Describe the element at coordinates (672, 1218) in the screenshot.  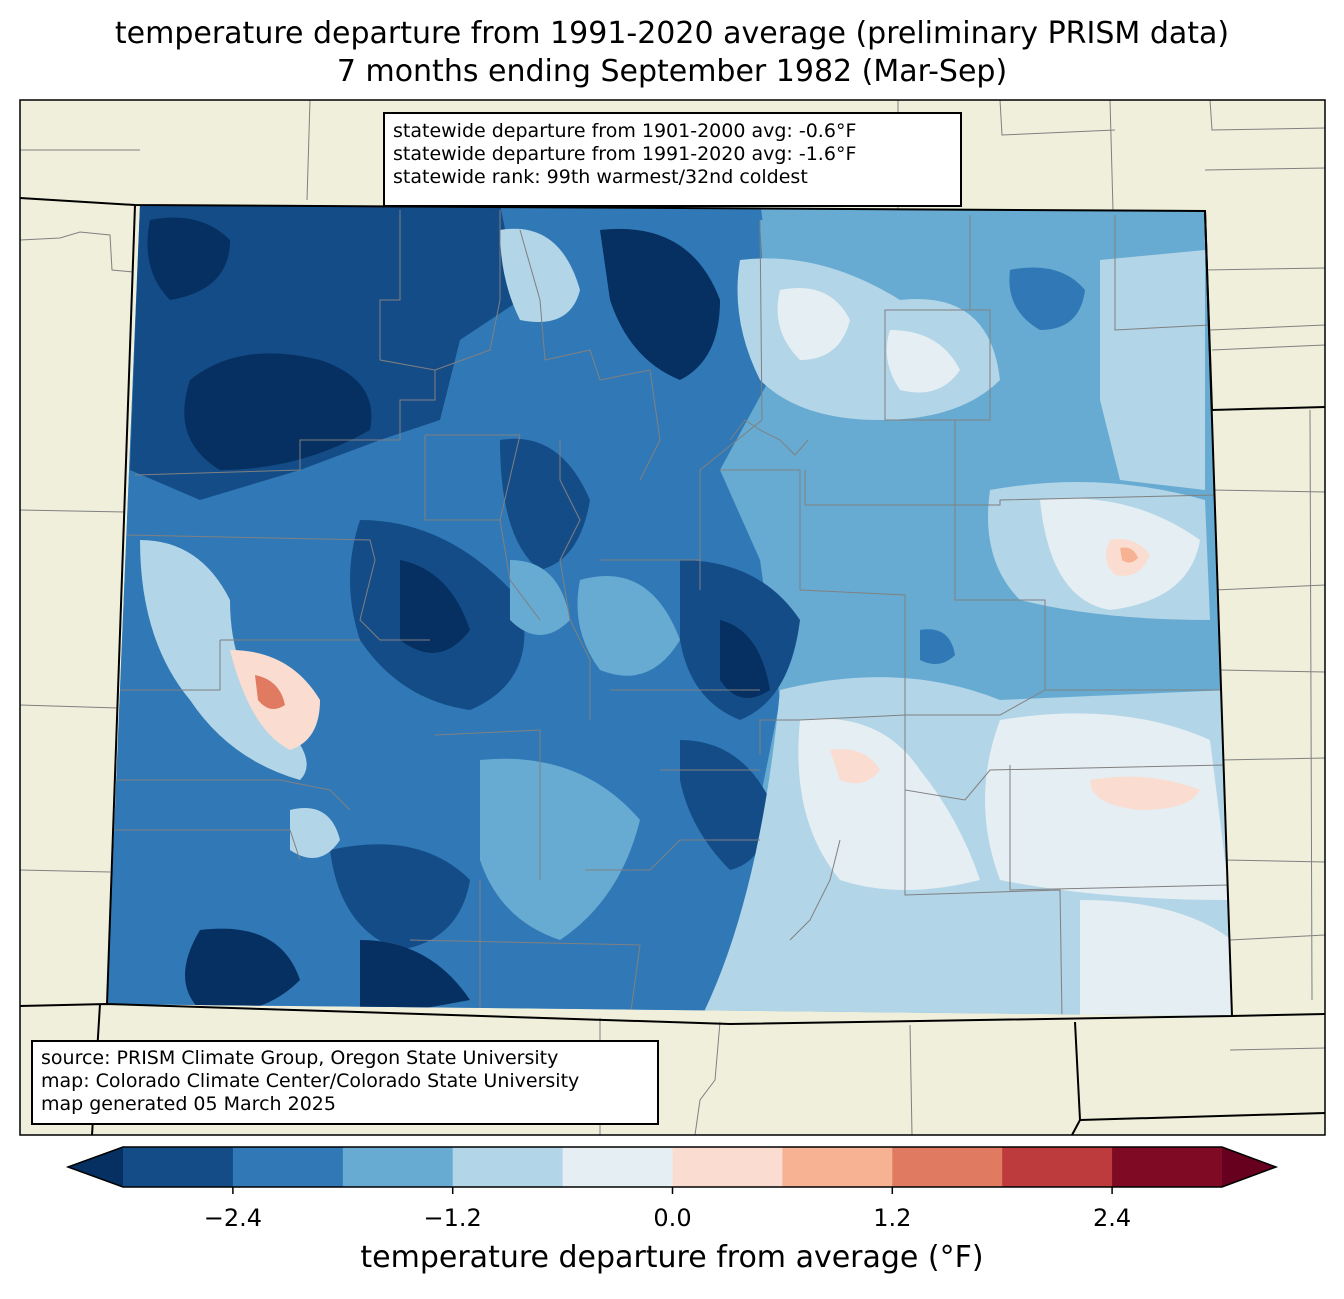
I see `colorbar-tick-label: 0.0` at that location.